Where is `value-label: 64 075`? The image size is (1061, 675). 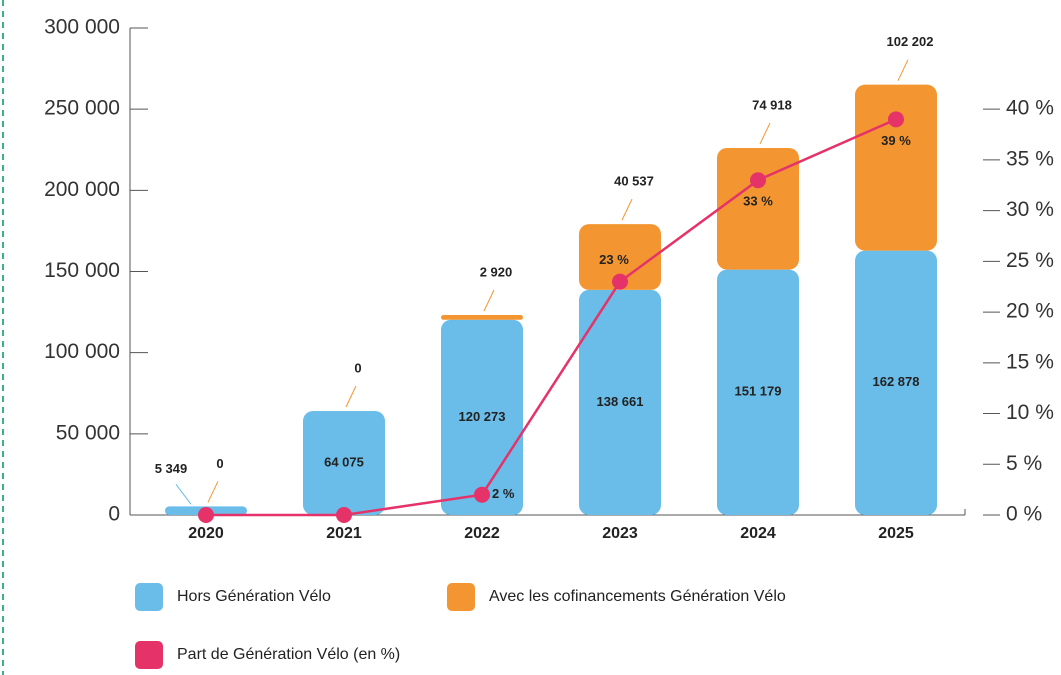 value-label: 64 075 is located at coordinates (344, 461).